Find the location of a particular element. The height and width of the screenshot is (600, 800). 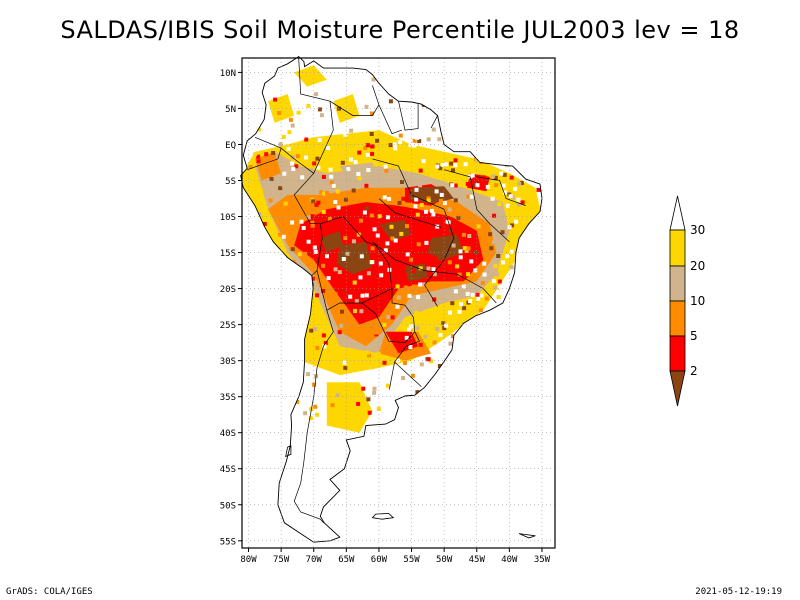

lat-tick-label: 15S is located at coordinates (228, 254).